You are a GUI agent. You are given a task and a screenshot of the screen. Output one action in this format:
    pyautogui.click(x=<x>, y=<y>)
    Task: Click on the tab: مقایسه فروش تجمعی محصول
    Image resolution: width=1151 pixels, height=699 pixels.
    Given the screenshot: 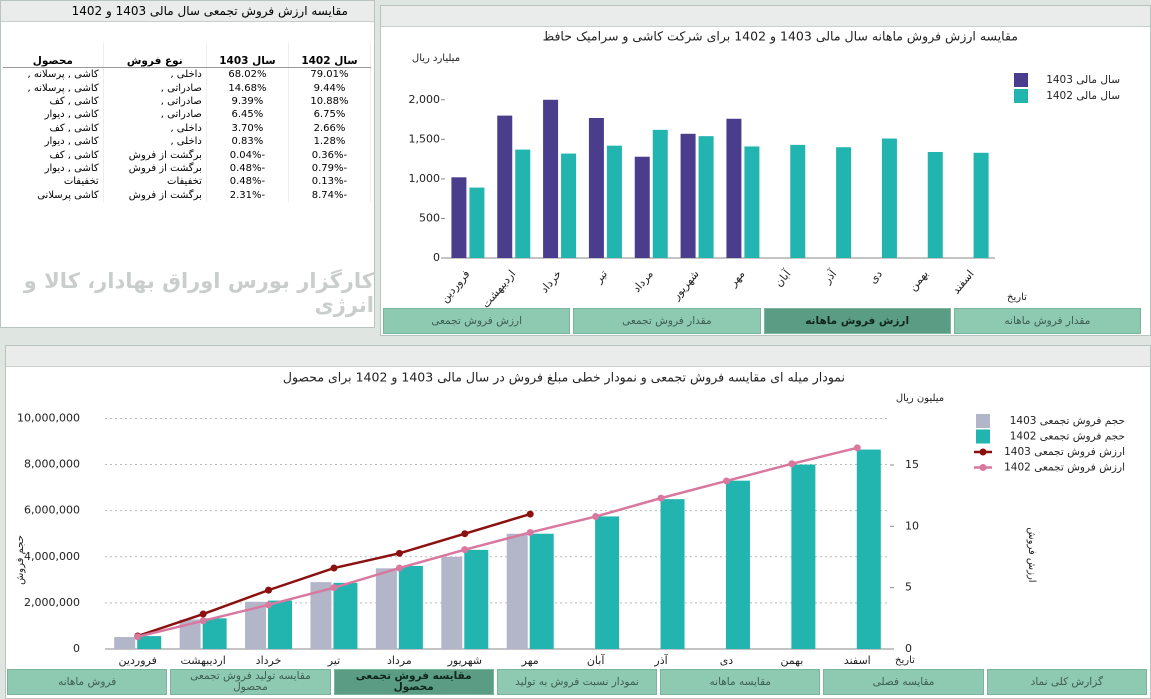 What is the action you would take?
    pyautogui.click(x=413, y=682)
    